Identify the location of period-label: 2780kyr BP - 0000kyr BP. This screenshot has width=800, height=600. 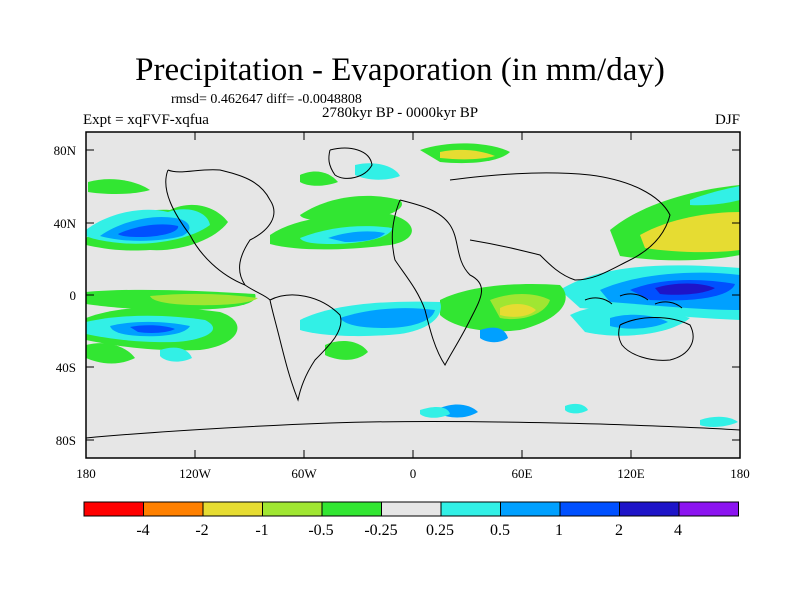
(400, 113).